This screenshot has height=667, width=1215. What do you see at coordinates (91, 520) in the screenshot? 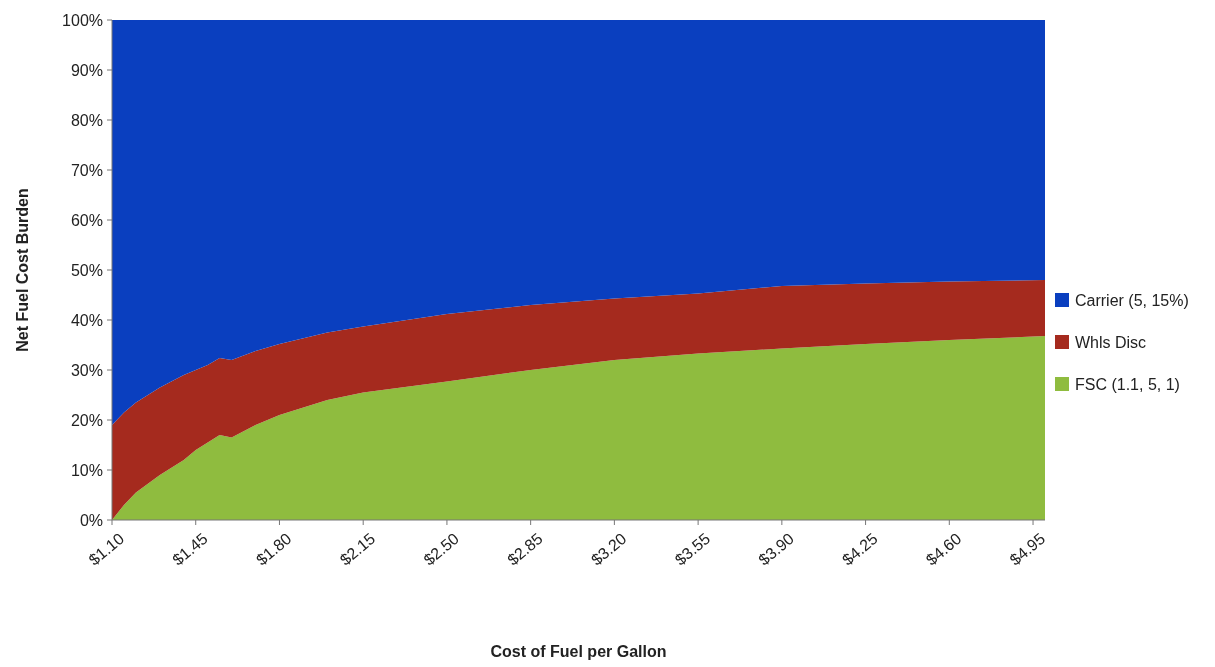
I see `y-tick-label: 0%` at bounding box center [91, 520].